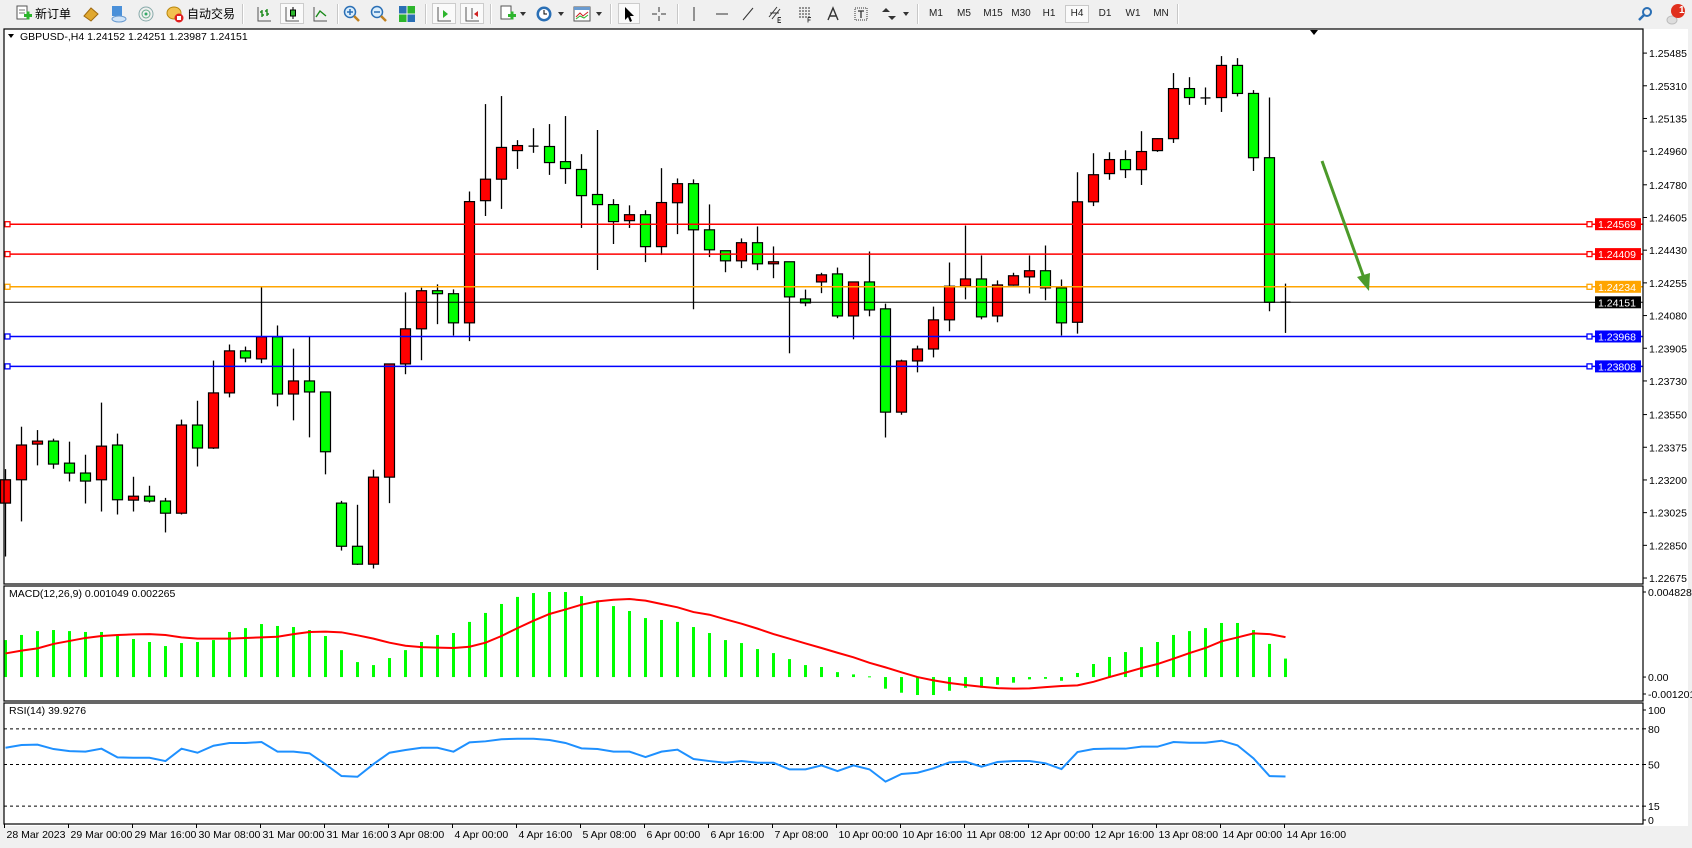  Describe the element at coordinates (1161, 13) in the screenshot. I see `timeframe-mn: MN` at that location.